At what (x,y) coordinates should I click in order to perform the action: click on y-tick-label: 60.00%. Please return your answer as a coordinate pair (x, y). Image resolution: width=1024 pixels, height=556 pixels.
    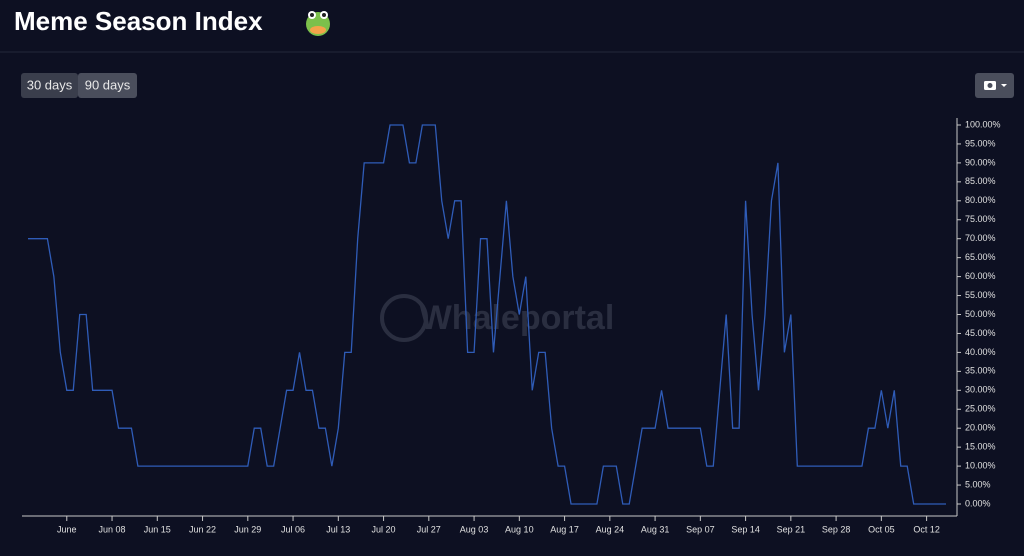
    Looking at the image, I should click on (980, 276).